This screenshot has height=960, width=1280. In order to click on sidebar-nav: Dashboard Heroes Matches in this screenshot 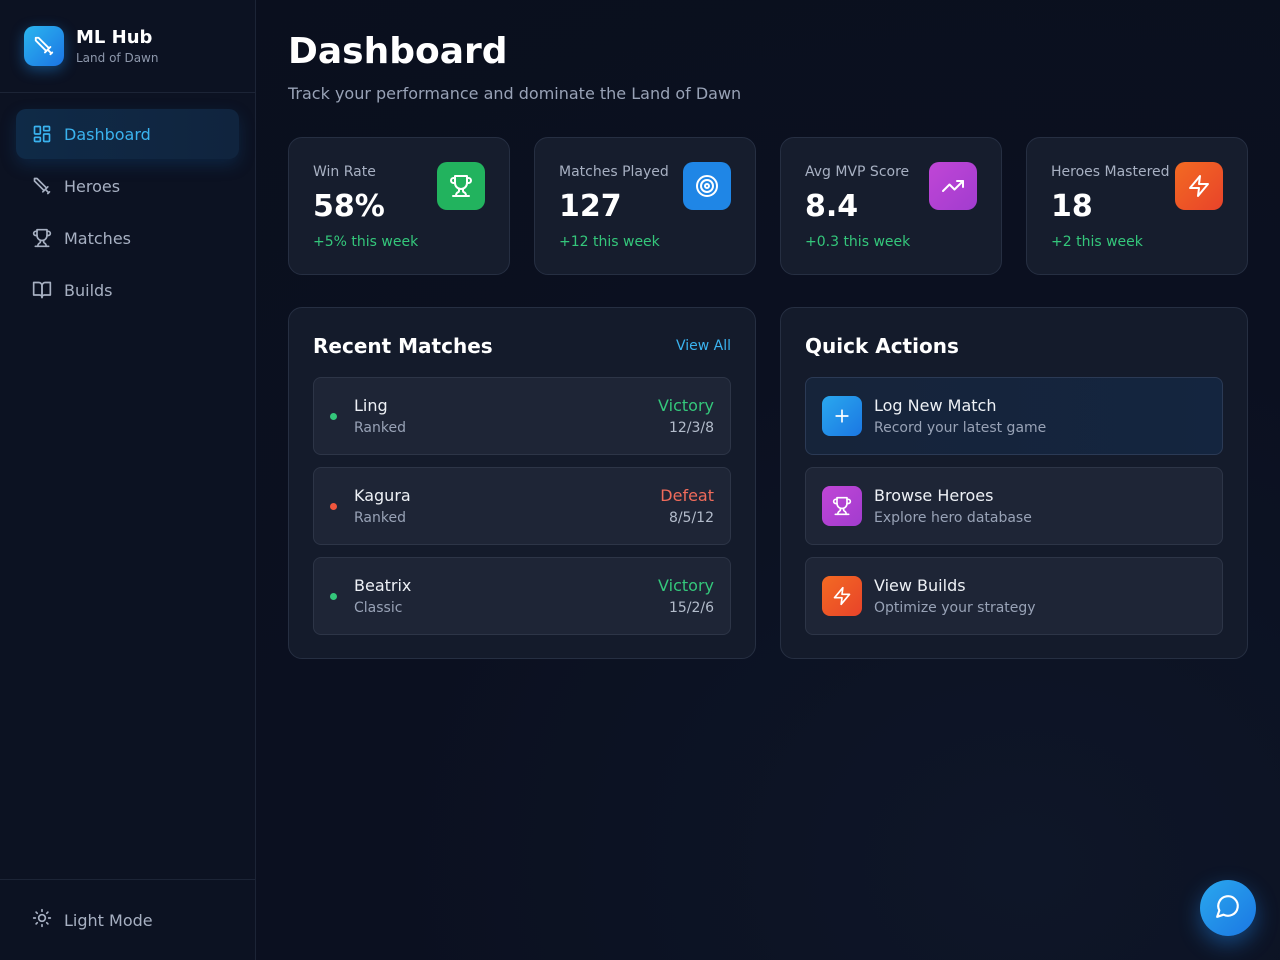, I will do `click(127, 204)`.